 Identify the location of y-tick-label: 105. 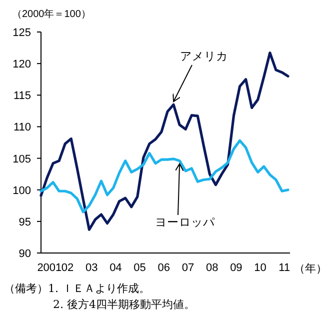
(21, 159).